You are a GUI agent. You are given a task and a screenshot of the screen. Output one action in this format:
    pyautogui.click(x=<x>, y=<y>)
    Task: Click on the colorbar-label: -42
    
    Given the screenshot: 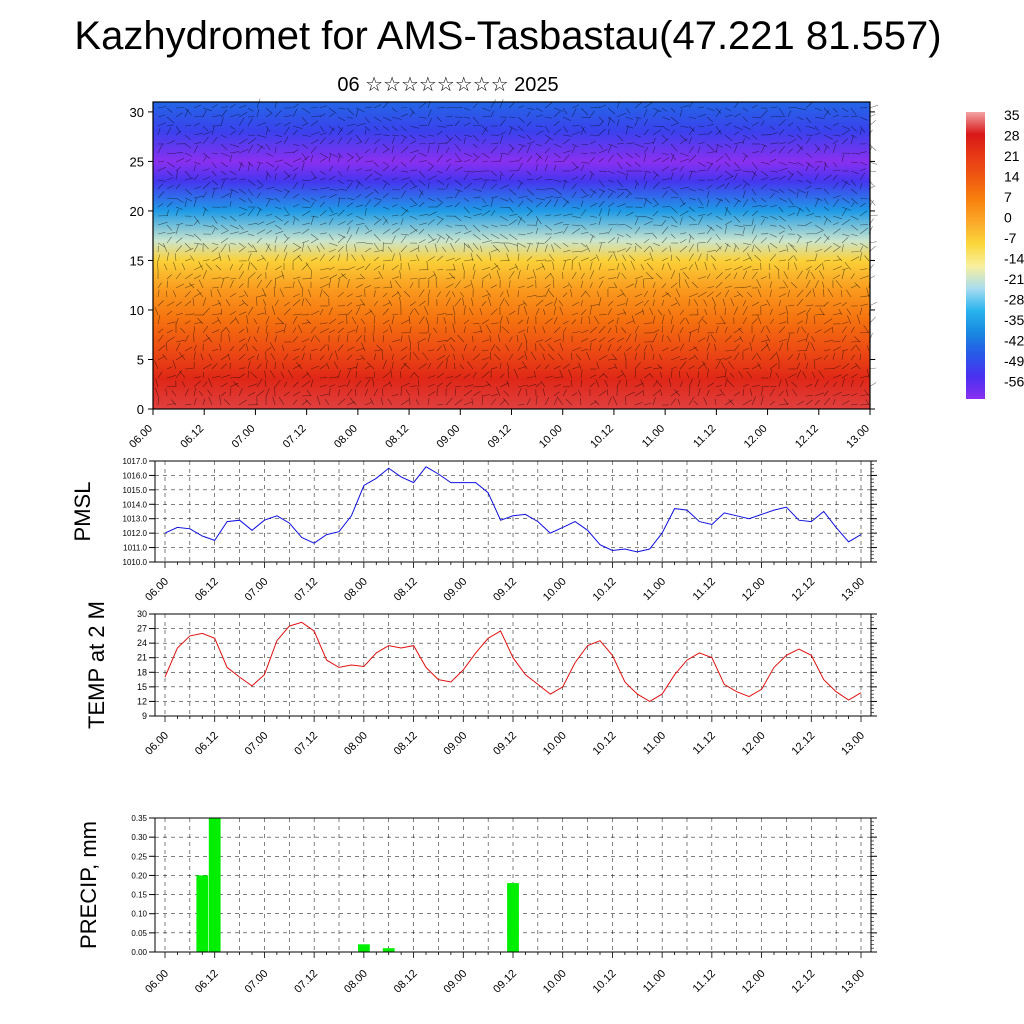 What is the action you would take?
    pyautogui.click(x=1014, y=341)
    